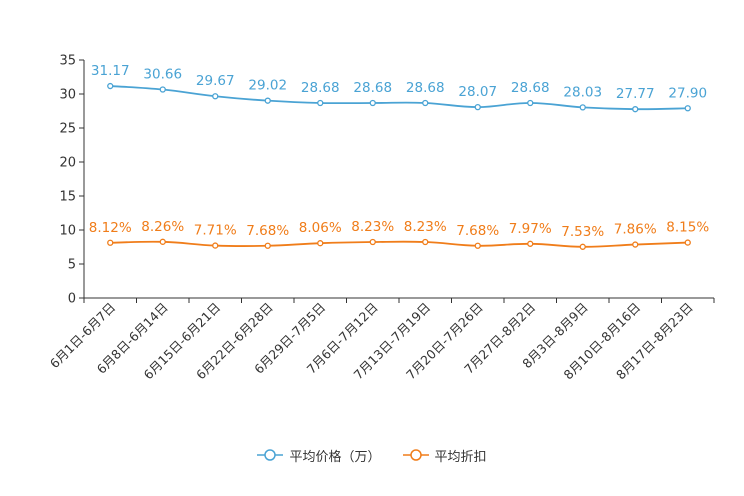  Describe the element at coordinates (215, 231) in the screenshot. I see `data-label: 7.71%` at that location.